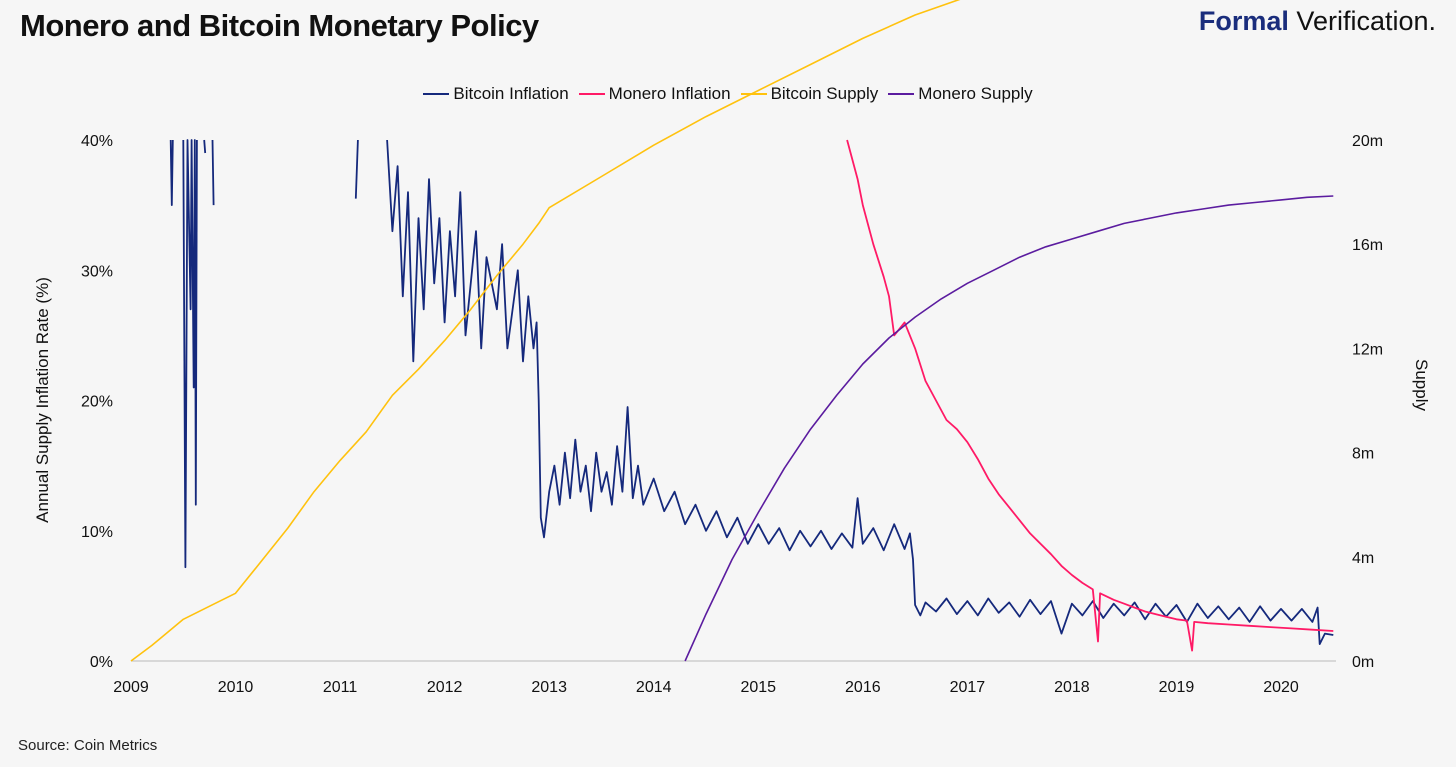  I want to click on y2-tick-label: 0m, so click(1363, 662).